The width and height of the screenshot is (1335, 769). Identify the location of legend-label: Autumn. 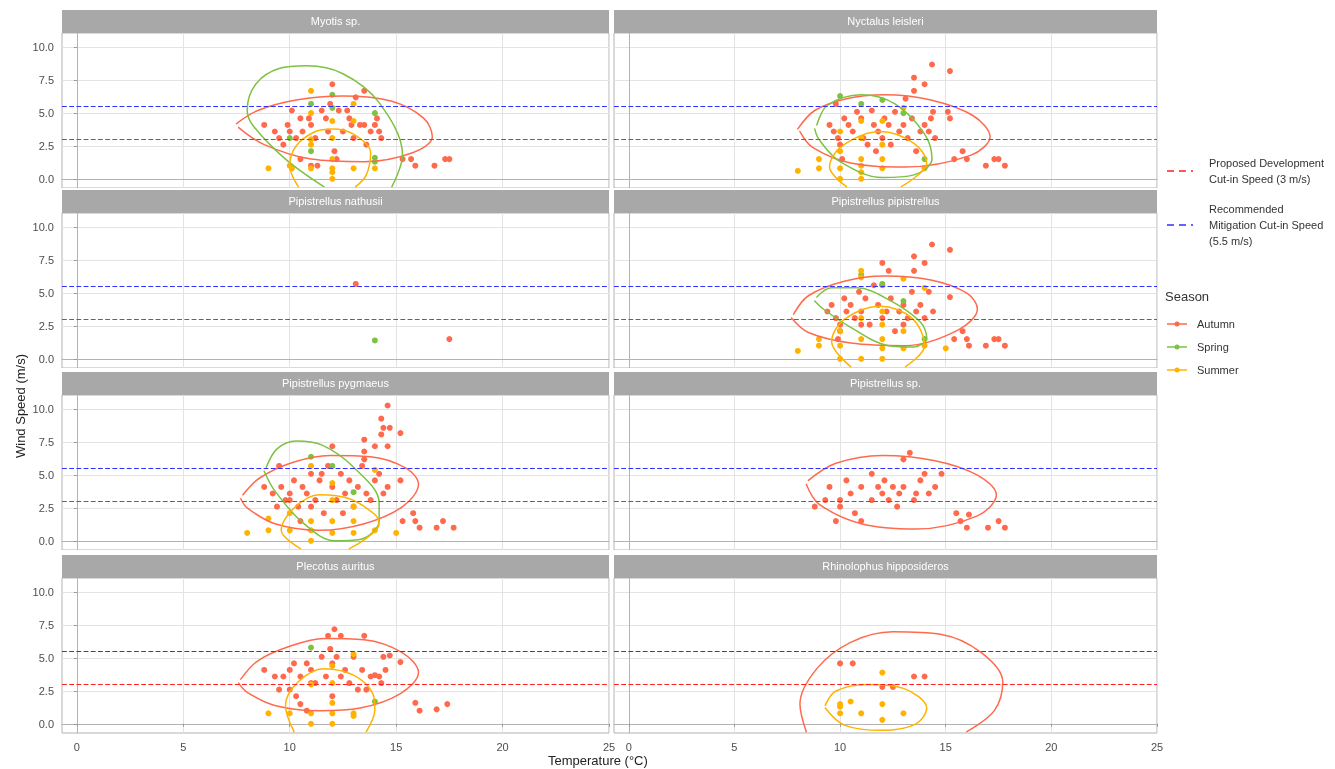
(1216, 323).